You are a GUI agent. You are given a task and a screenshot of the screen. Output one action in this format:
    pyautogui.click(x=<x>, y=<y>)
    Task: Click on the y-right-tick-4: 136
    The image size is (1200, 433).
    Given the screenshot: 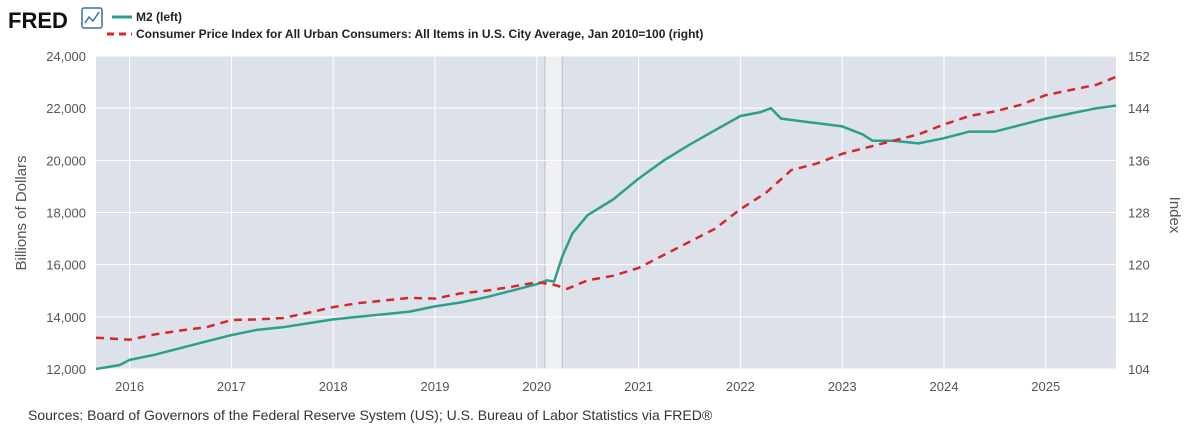 What is the action you would take?
    pyautogui.click(x=1139, y=160)
    